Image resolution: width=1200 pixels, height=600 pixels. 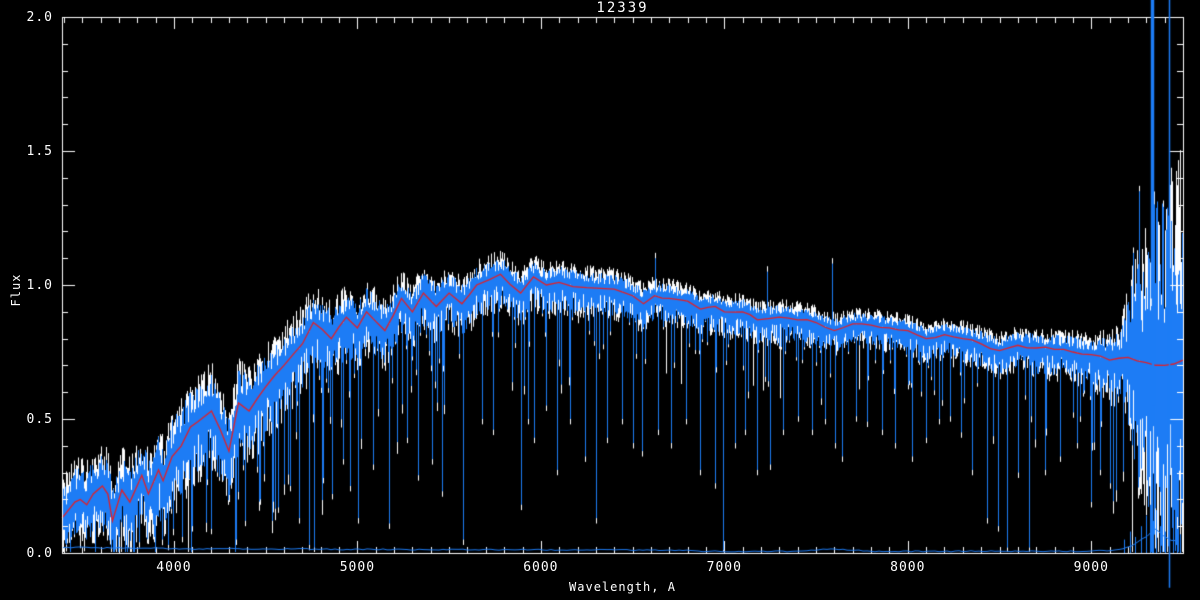 What do you see at coordinates (39, 151) in the screenshot?
I see `y-tick-label: 1.5` at bounding box center [39, 151].